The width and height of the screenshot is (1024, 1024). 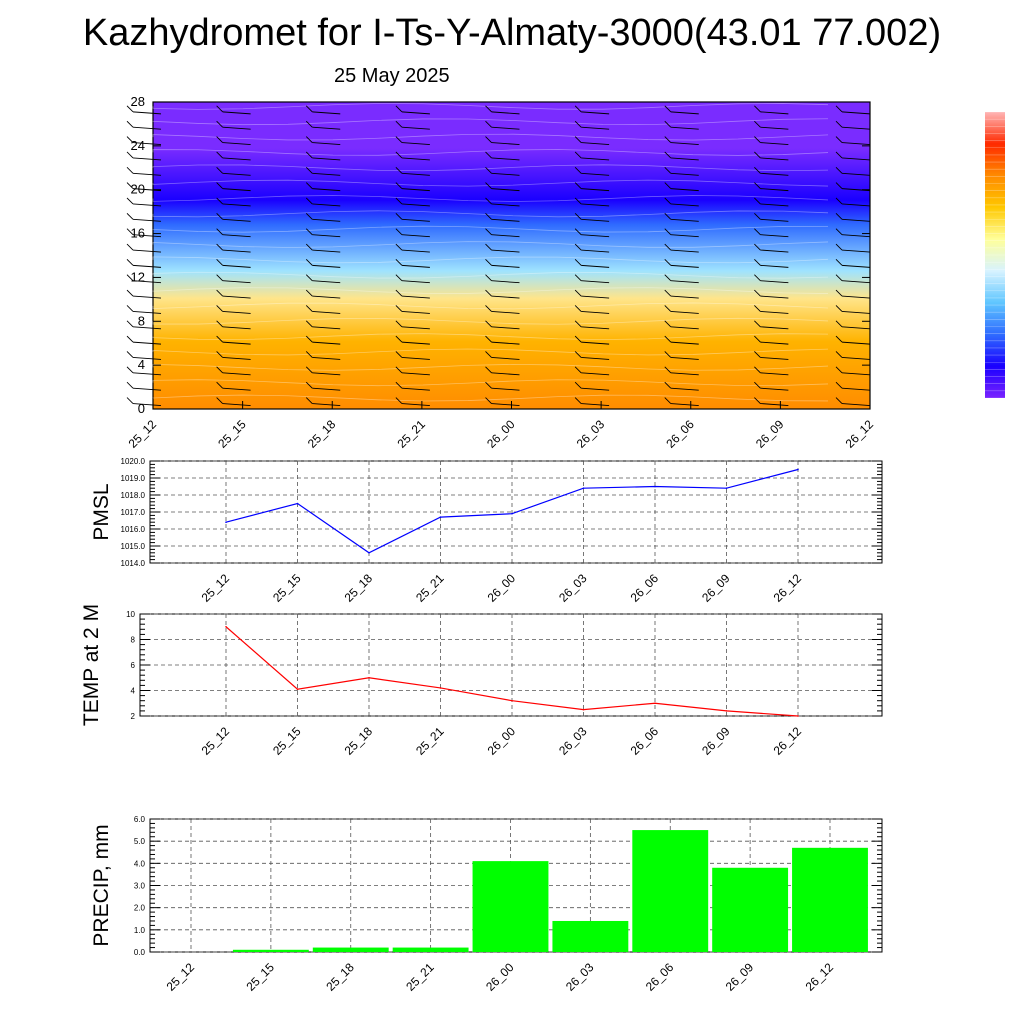 I want to click on y-tick-label: 8, so click(x=133, y=640).